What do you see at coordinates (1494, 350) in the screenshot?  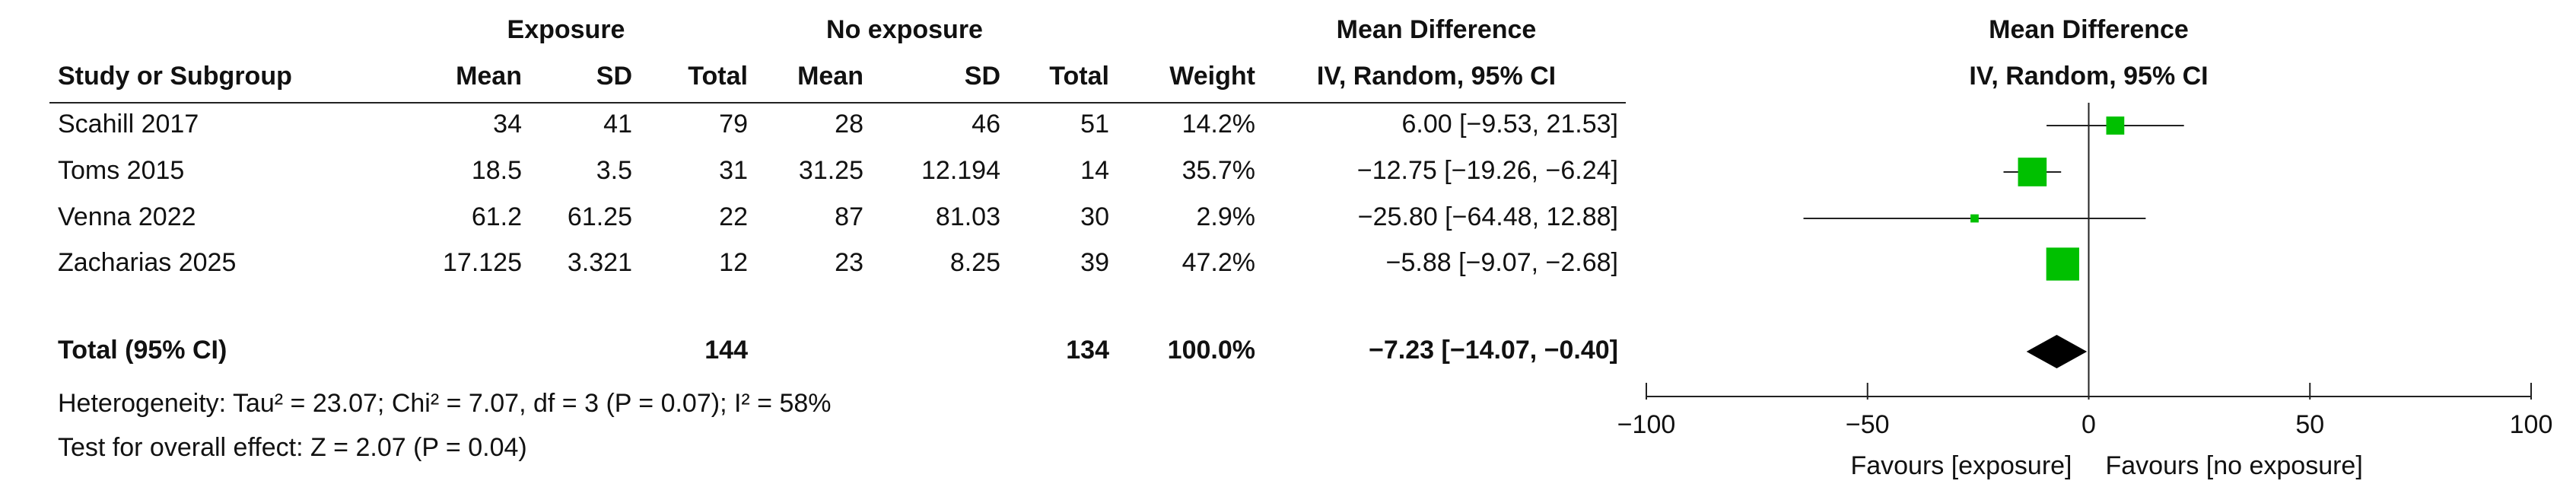 I see `total-cell: −7.23 [−14.07, −0.40]` at bounding box center [1494, 350].